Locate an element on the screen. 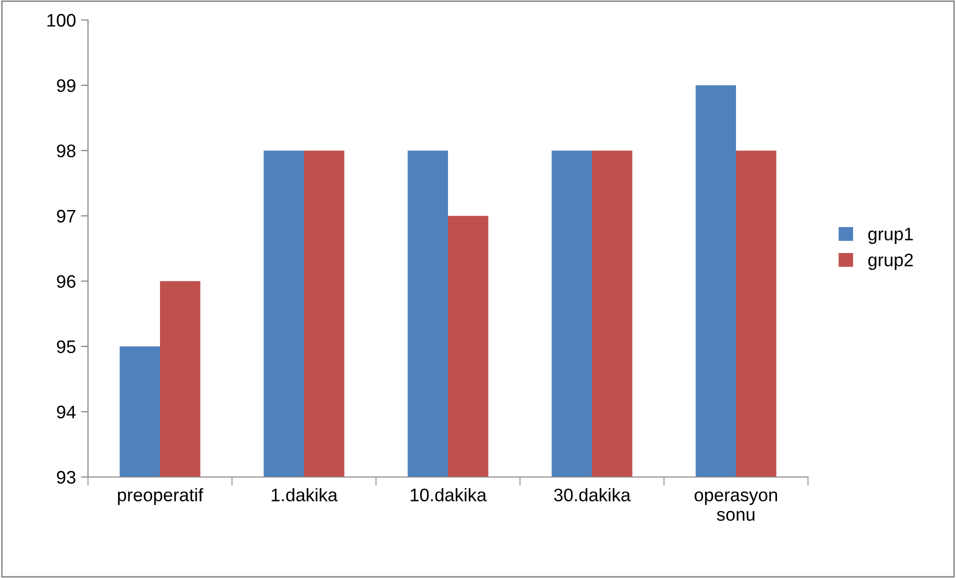 Image resolution: width=956 pixels, height=578 pixels. x-tick-label: preoperatif is located at coordinates (161, 496).